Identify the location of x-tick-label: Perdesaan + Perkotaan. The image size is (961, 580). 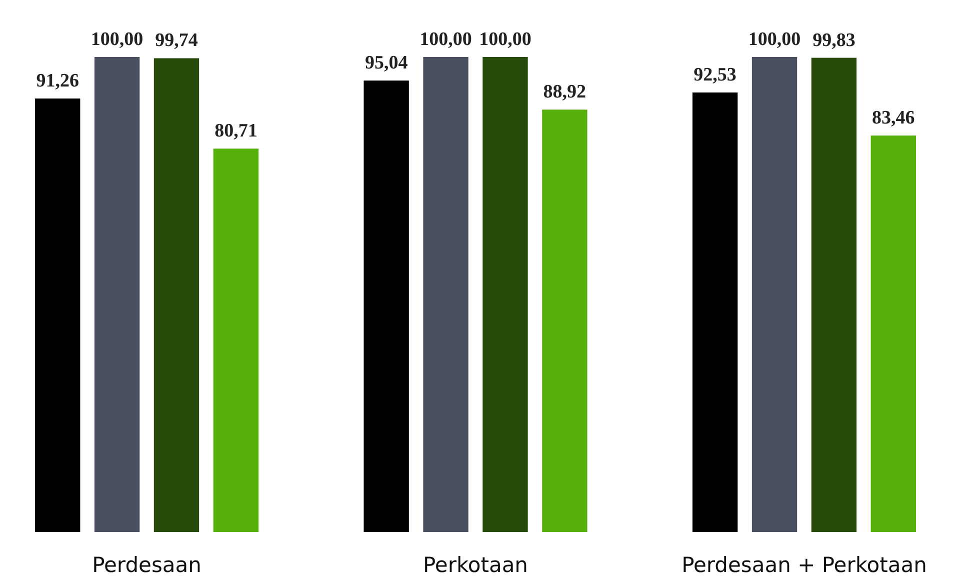
(804, 565).